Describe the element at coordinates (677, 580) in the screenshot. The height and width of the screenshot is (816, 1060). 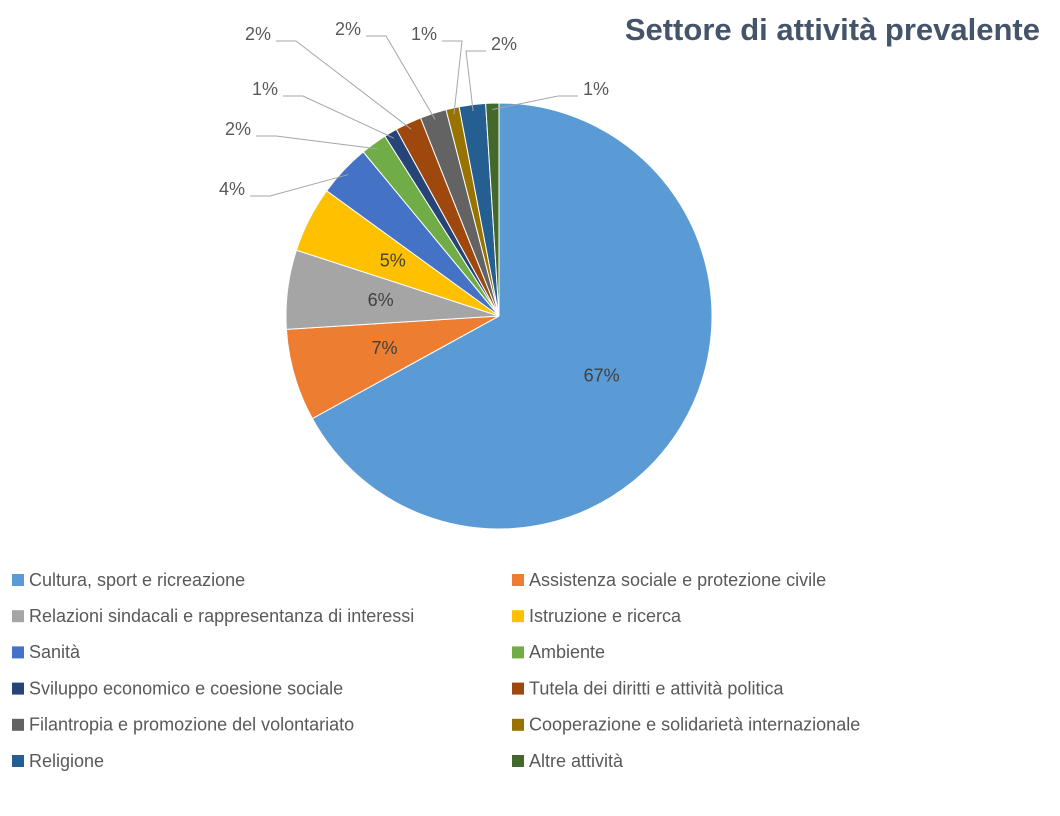
I see `legend-label: Assistenza sociale e protezione civile` at that location.